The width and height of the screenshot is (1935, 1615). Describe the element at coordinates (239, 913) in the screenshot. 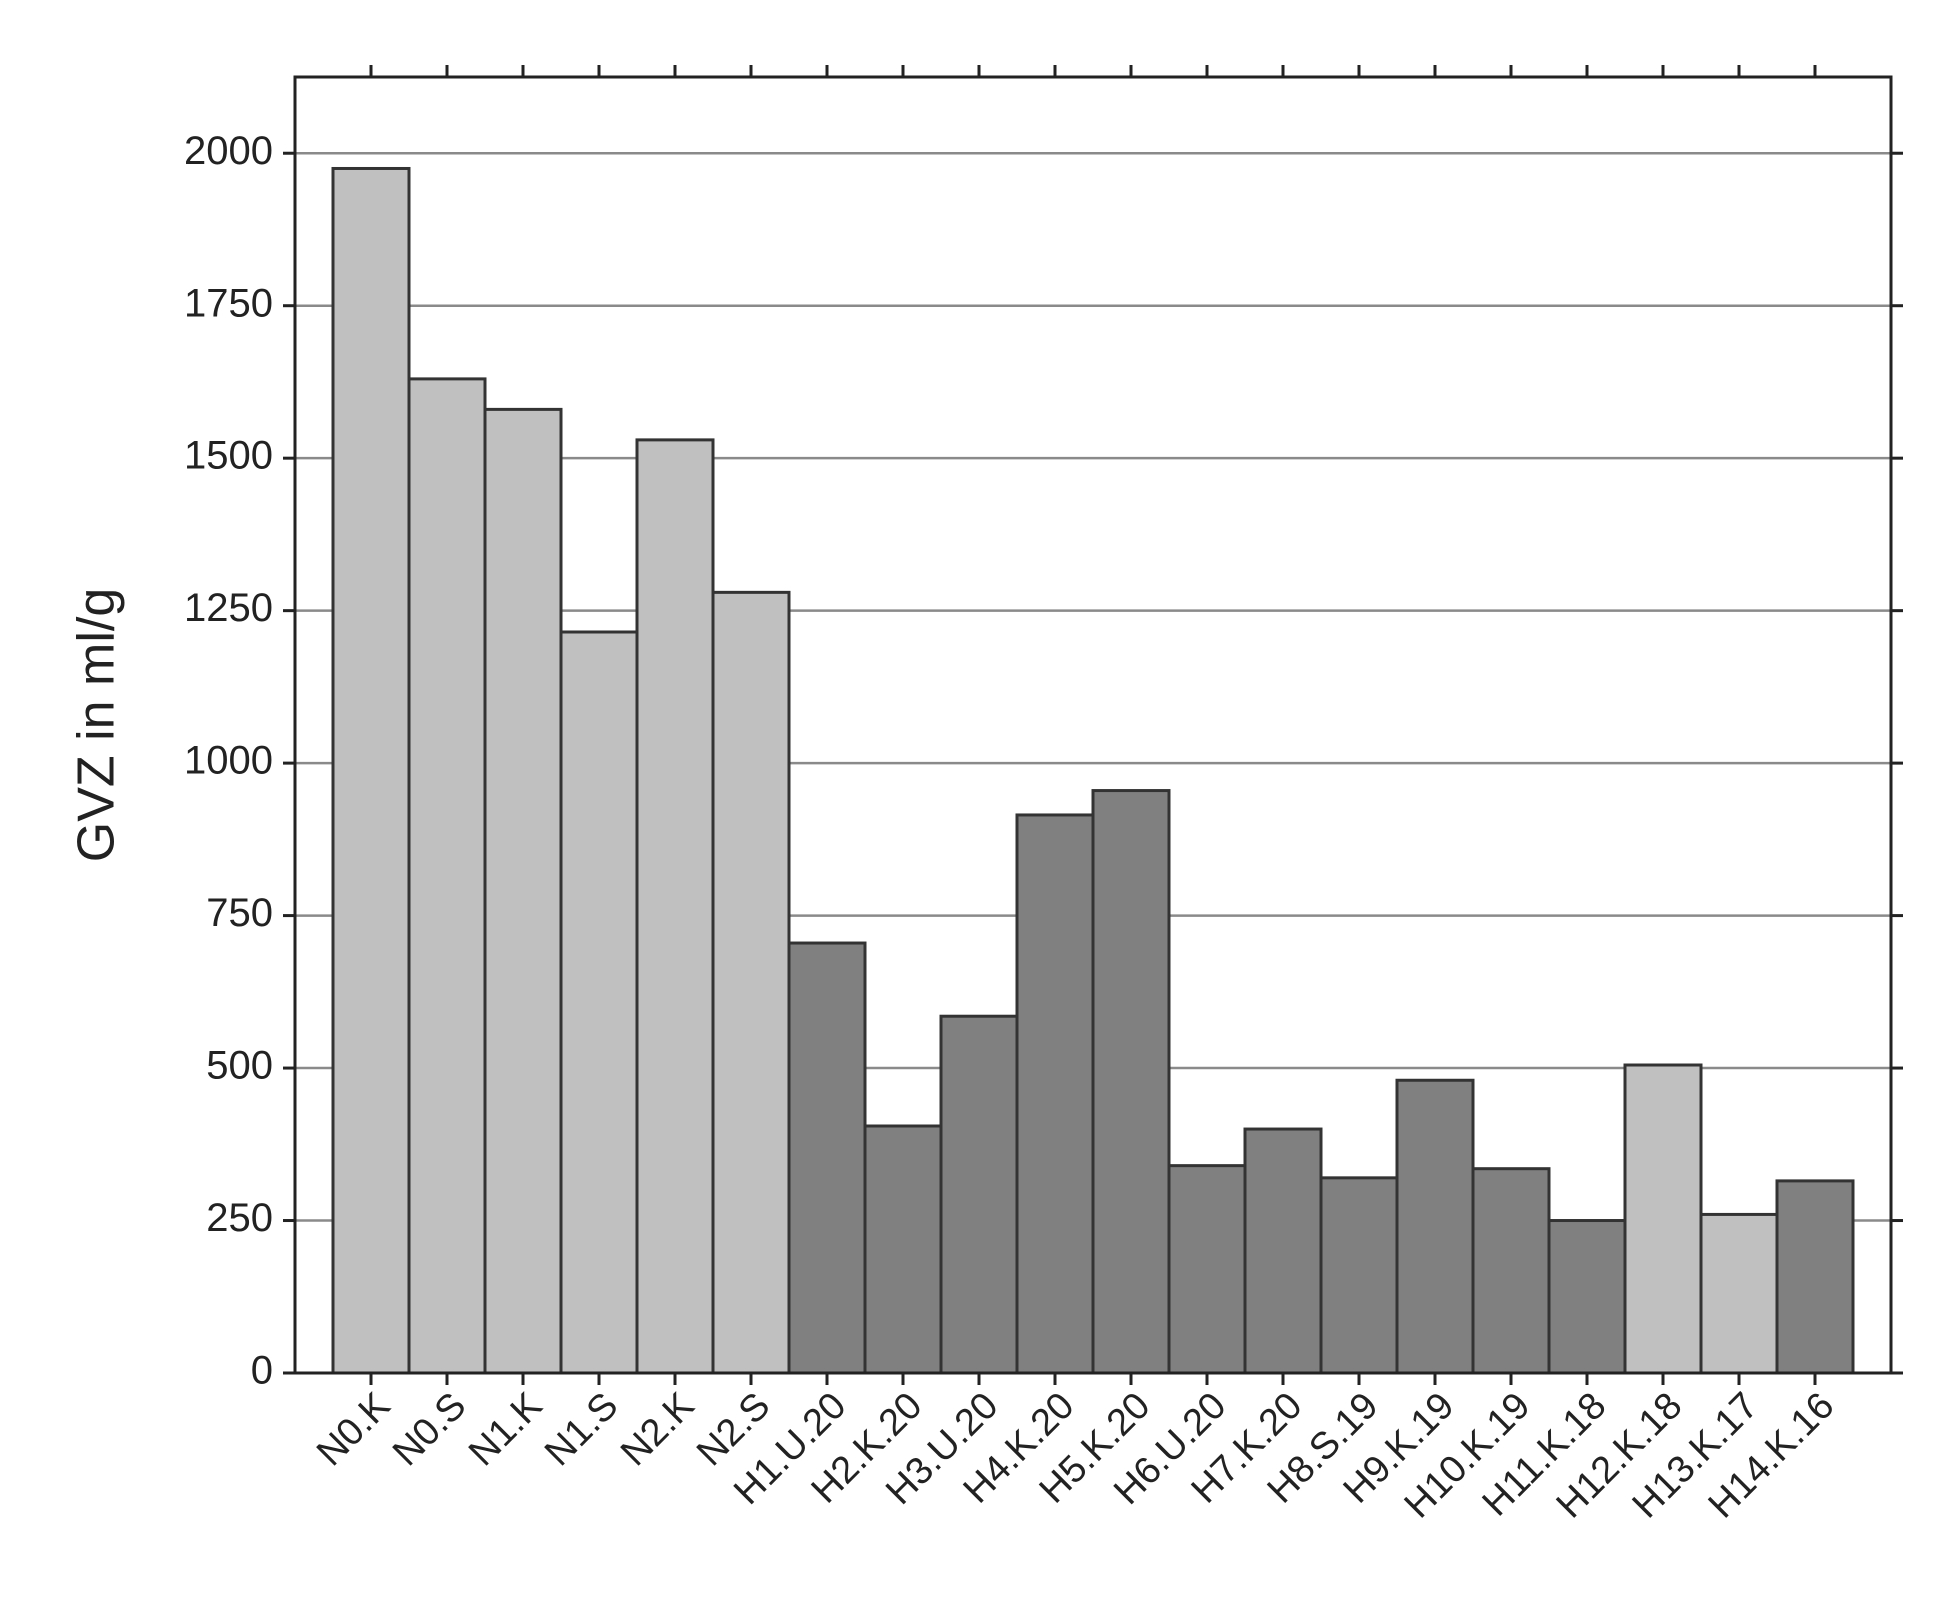

I see `y-tick-label: 750` at that location.